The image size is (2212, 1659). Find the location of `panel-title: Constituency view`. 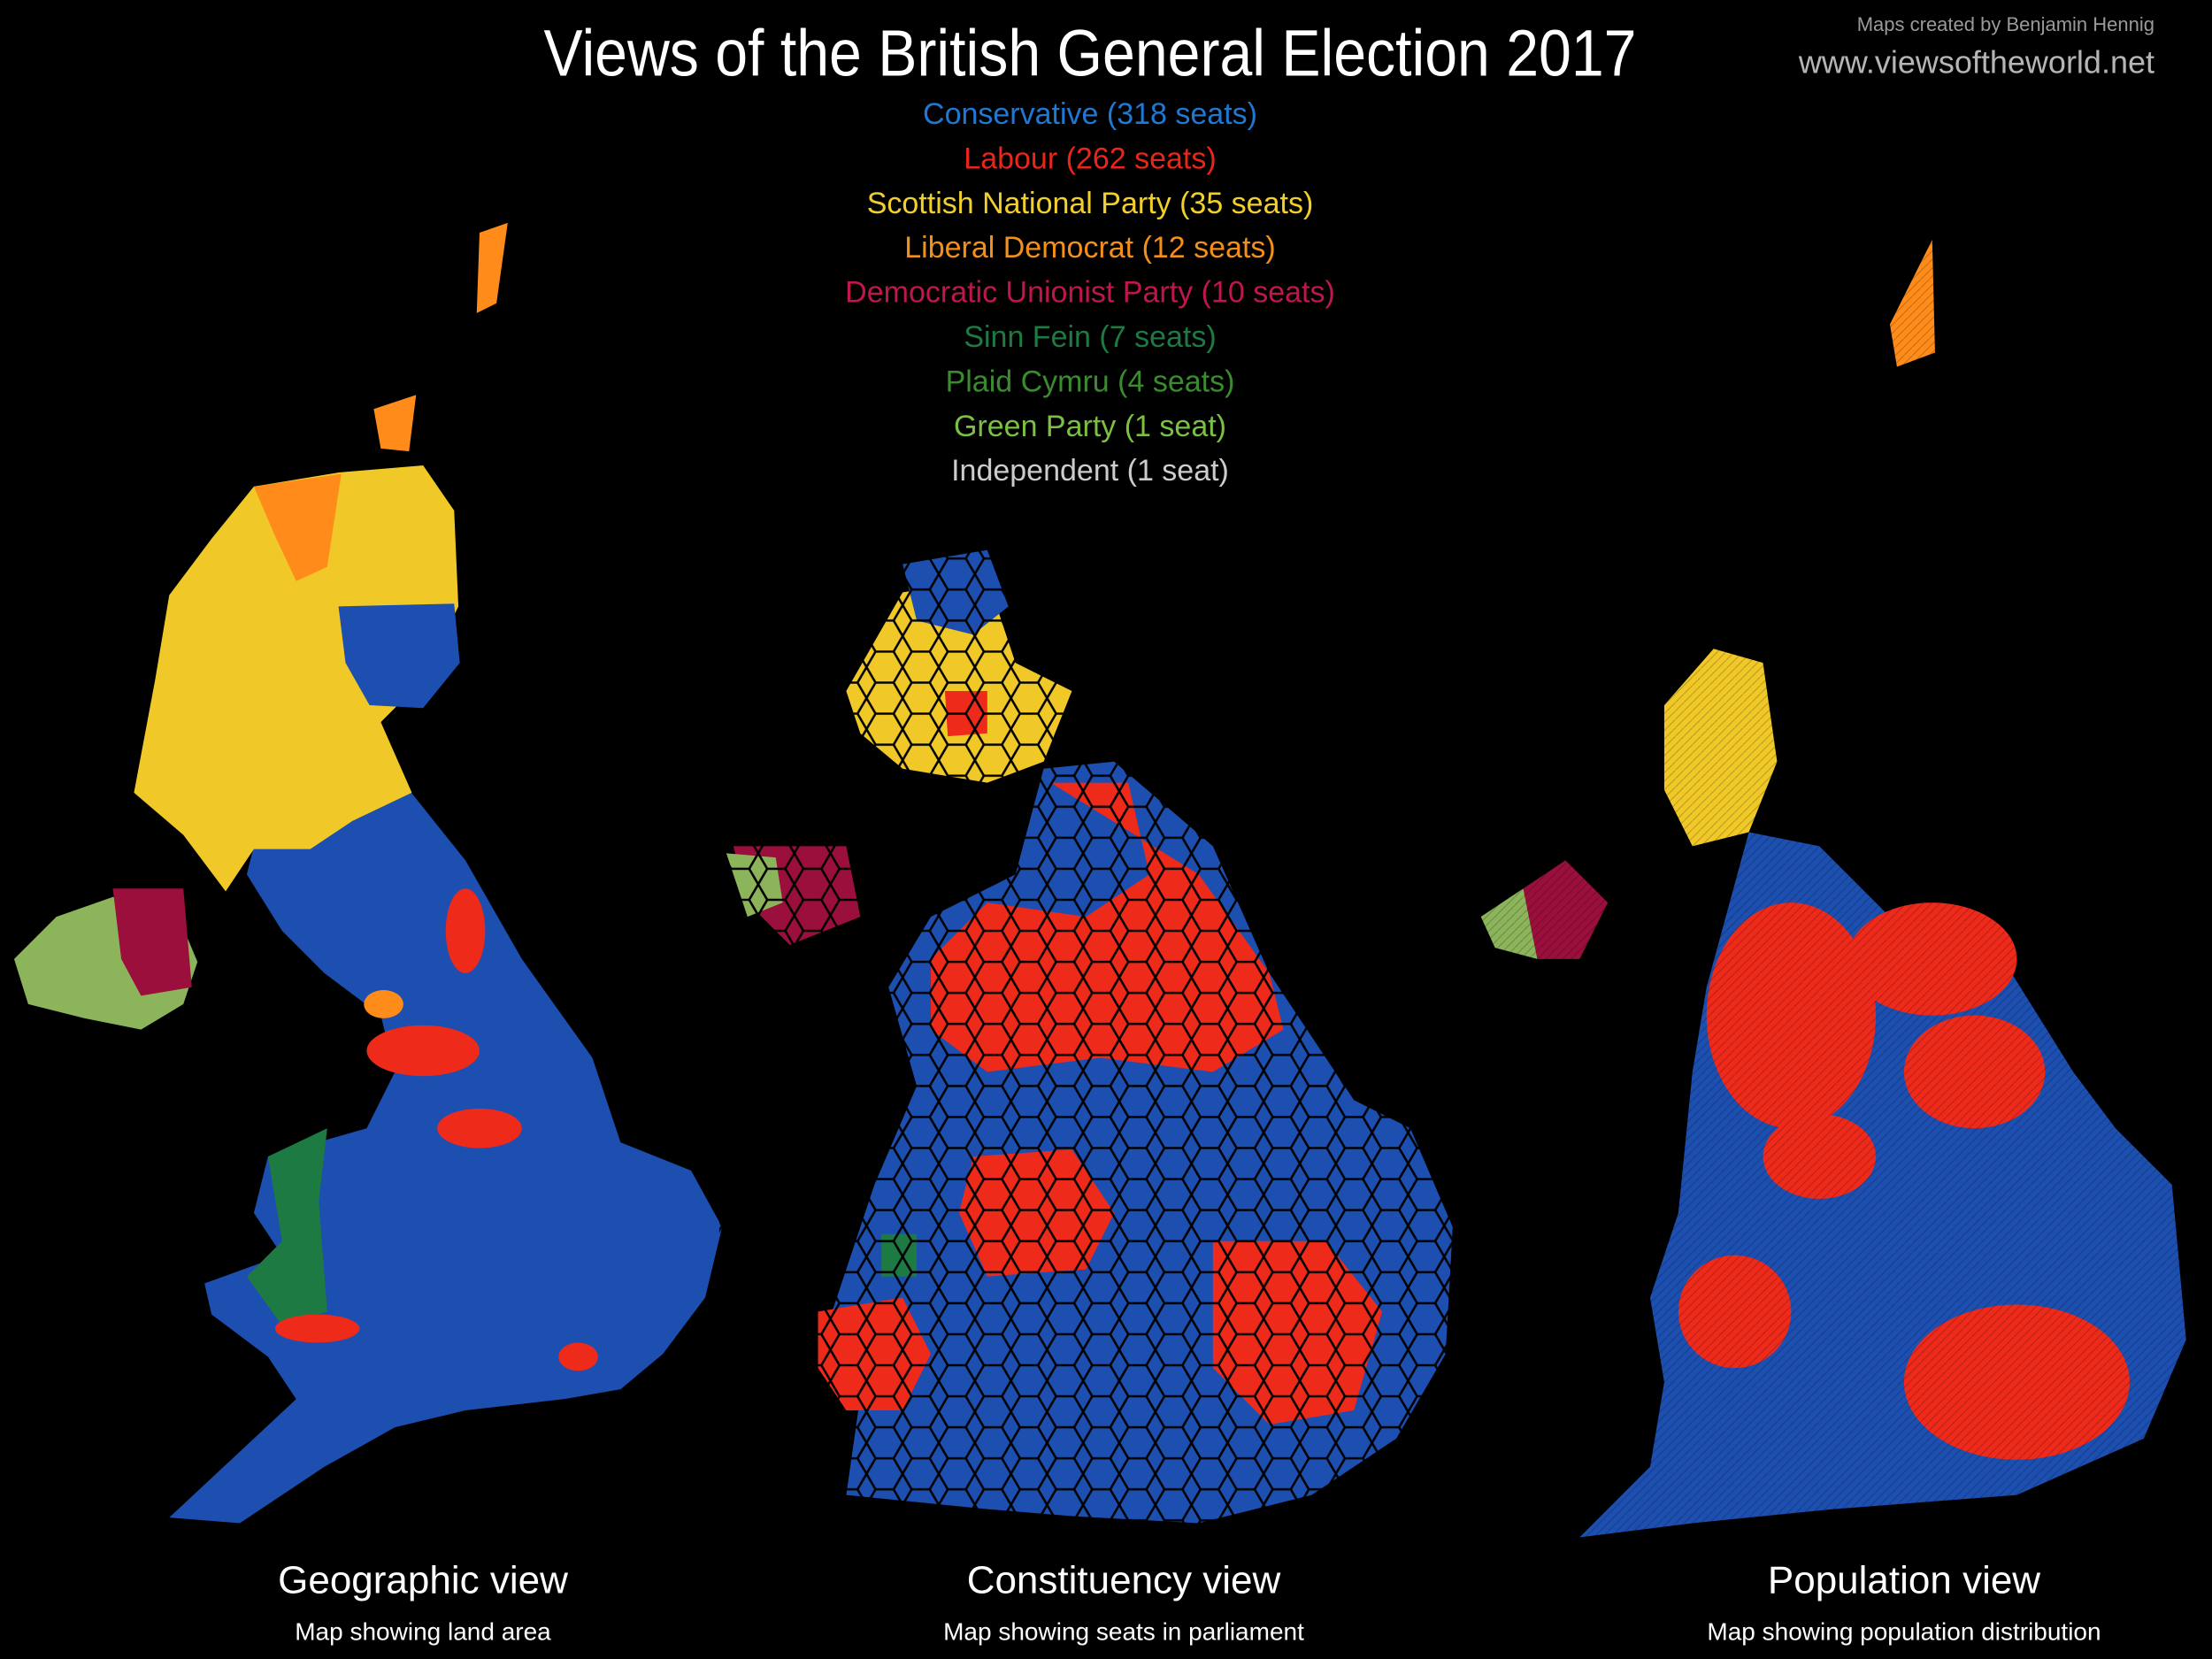

panel-title: Constituency view is located at coordinates (1124, 1581).